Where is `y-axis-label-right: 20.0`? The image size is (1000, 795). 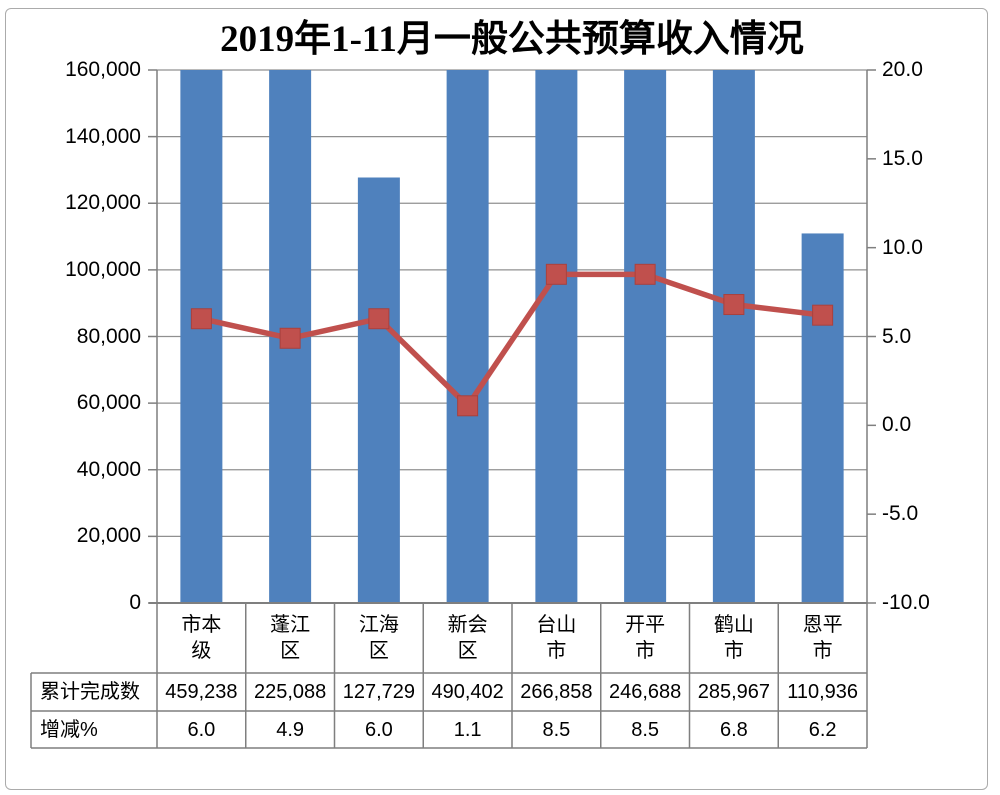 y-axis-label-right: 20.0 is located at coordinates (902, 69).